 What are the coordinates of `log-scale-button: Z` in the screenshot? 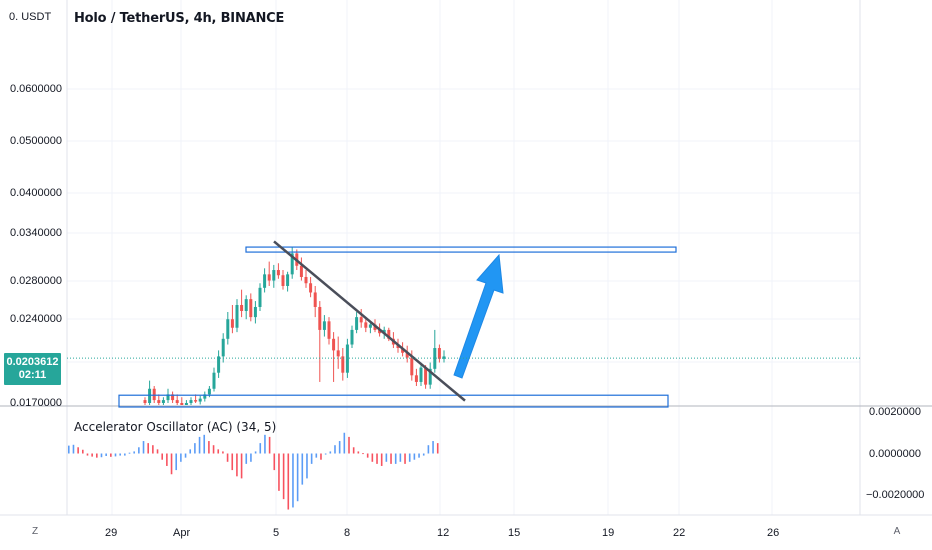 It's located at (35, 531).